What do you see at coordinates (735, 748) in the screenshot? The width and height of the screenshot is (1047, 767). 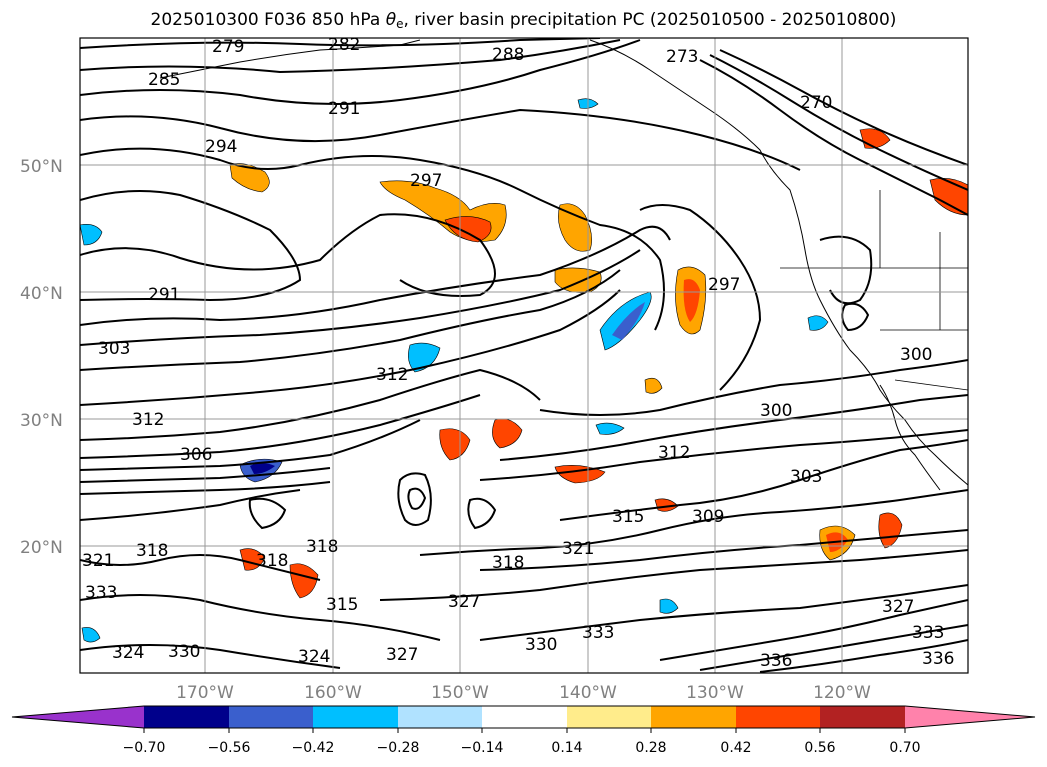 I see `colorbar-tick-label: 0.42` at bounding box center [735, 748].